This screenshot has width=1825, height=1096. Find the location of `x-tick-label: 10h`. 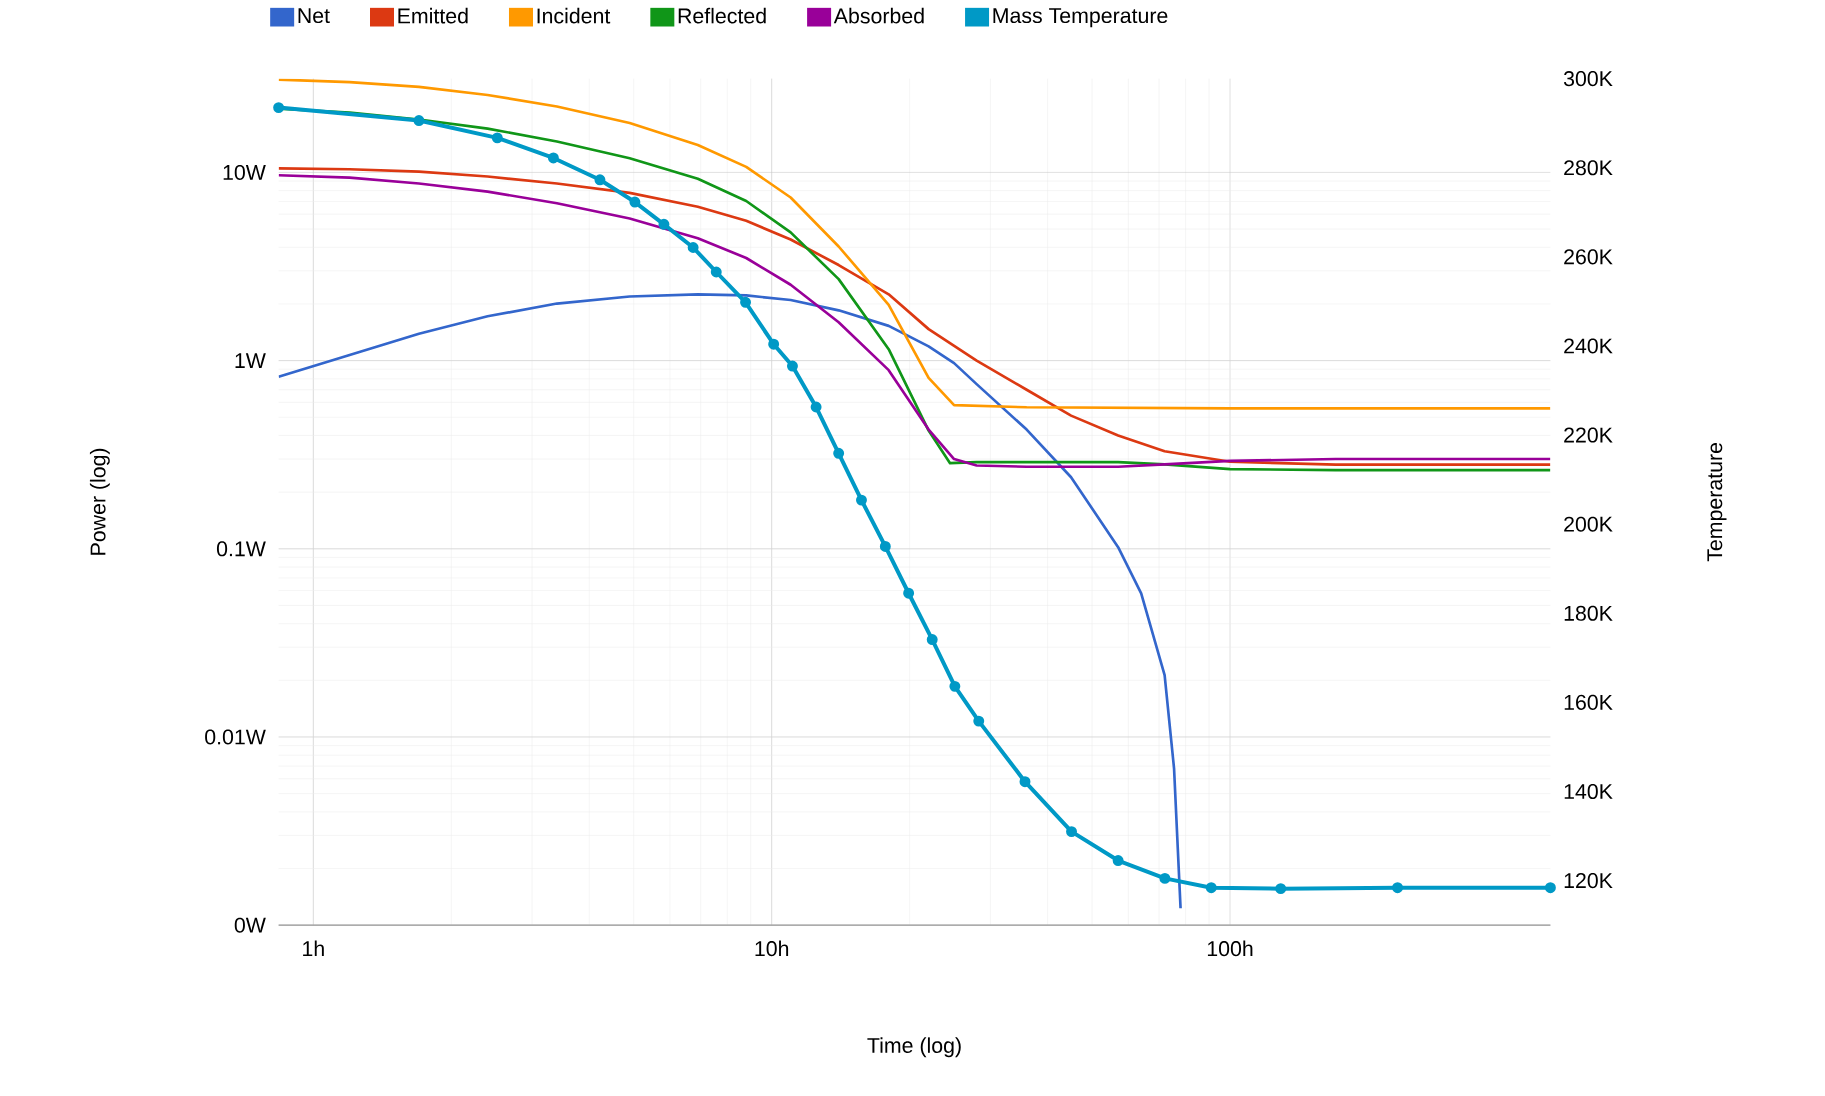

x-tick-label: 10h is located at coordinates (772, 948).